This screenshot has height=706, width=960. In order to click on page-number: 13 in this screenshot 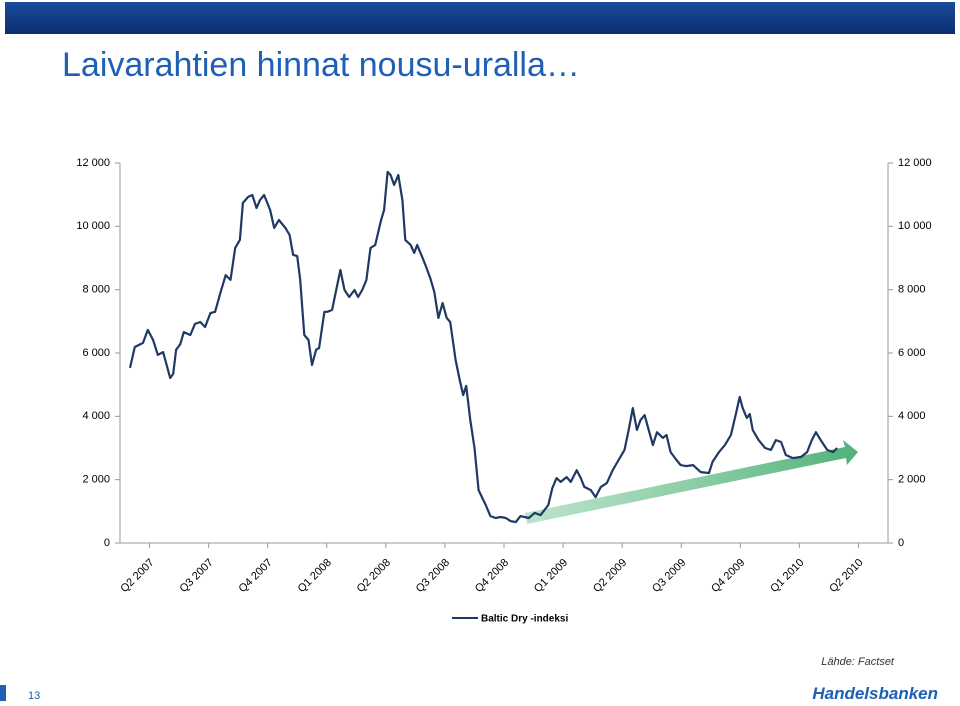, I will do `click(34, 695)`.